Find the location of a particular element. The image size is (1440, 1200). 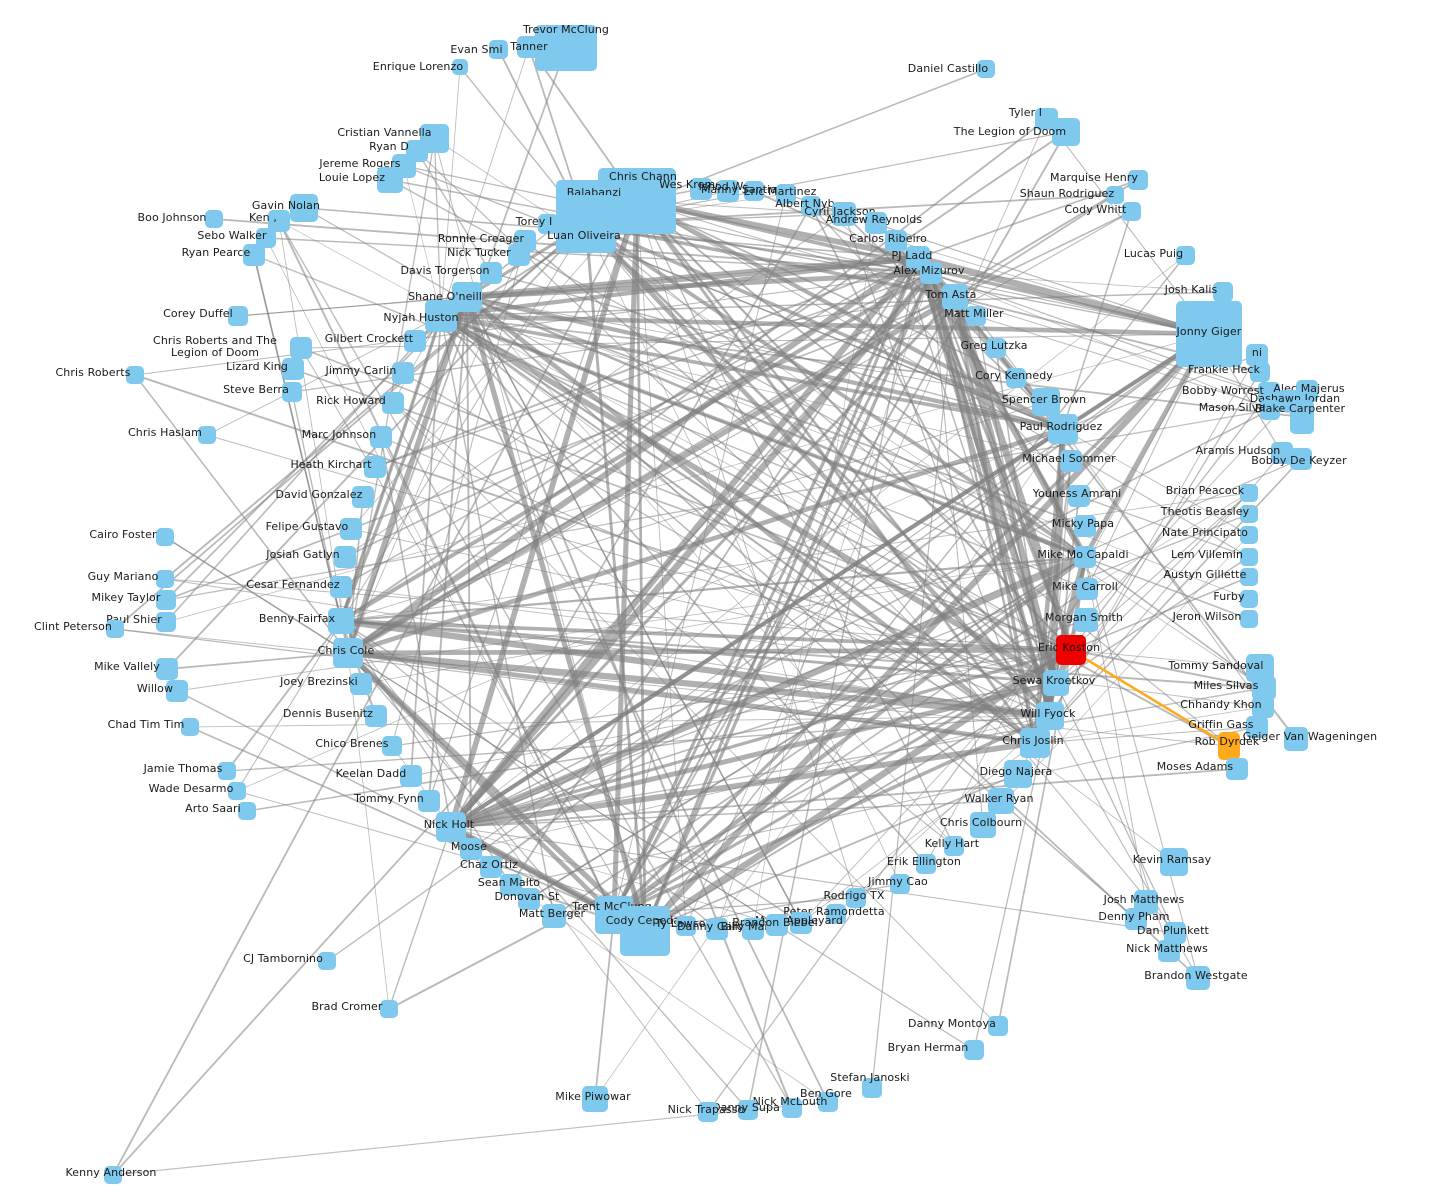

graph-node-bobby-worrest is located at coordinates (1269, 393).